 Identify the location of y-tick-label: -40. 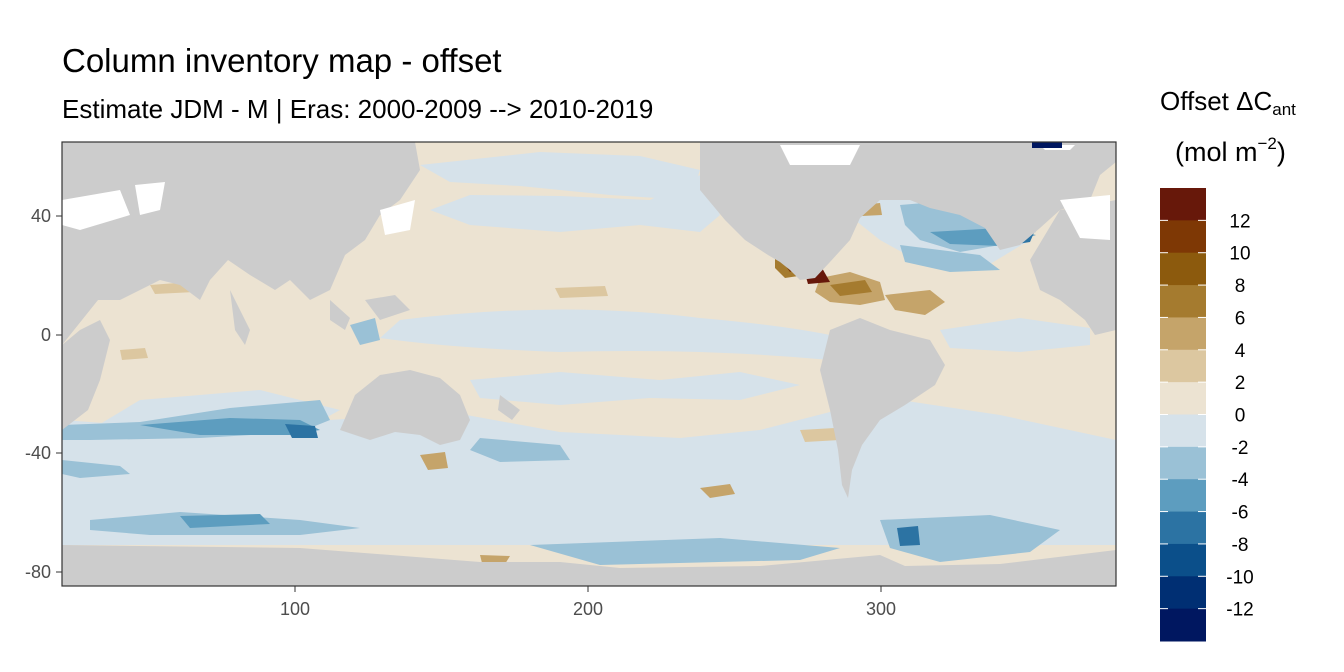
(38, 453).